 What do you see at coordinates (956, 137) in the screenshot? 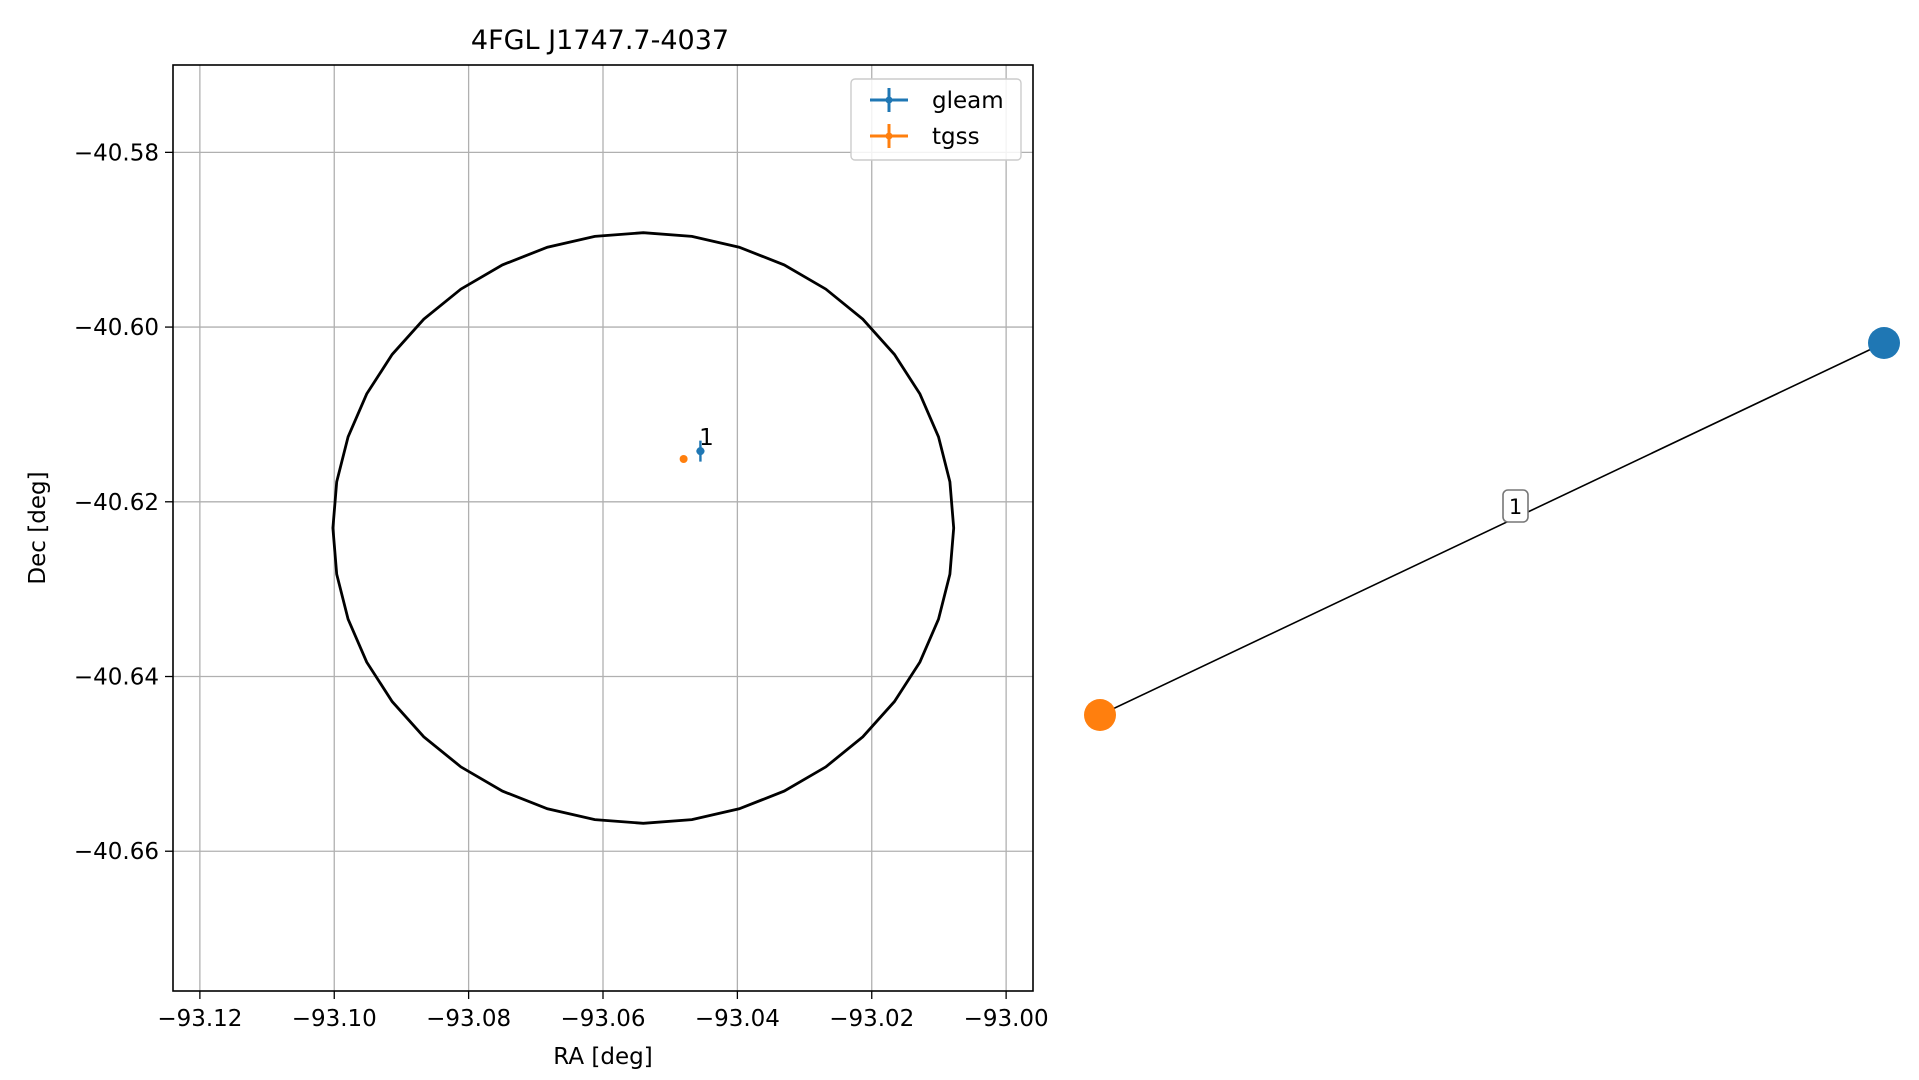
I see `legend-label-tgss: tgss` at bounding box center [956, 137].